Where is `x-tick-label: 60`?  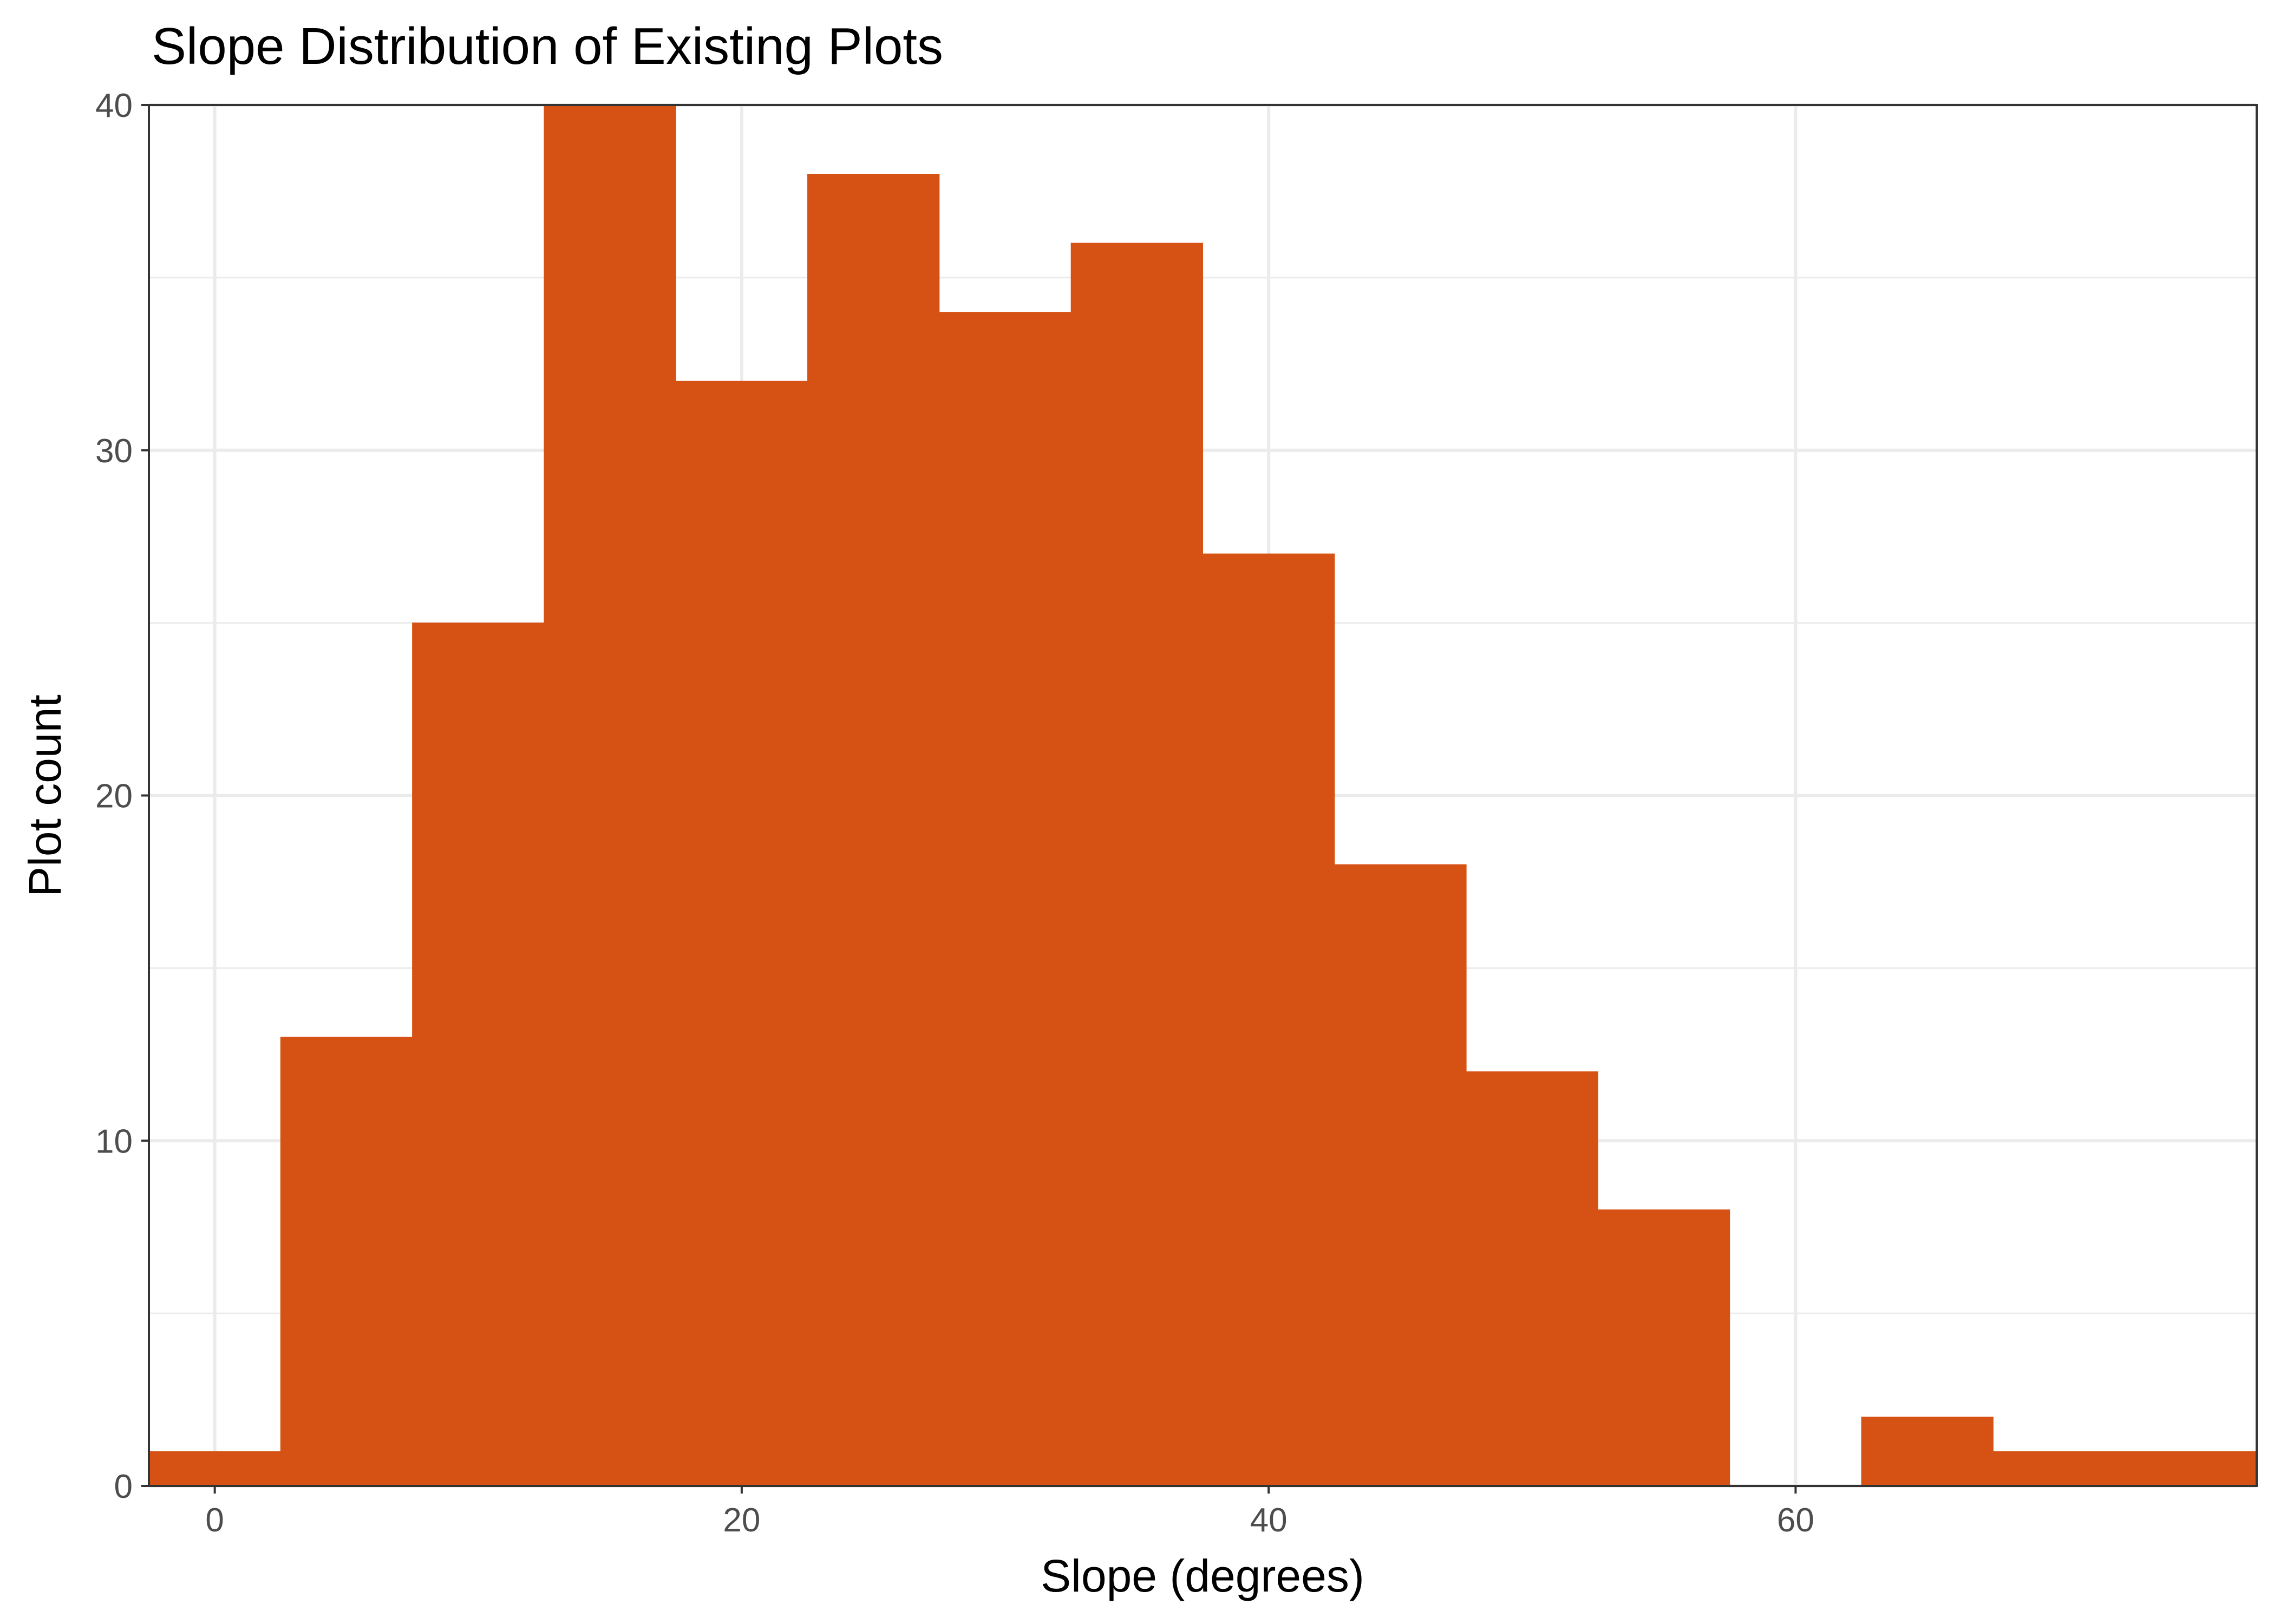 x-tick-label: 60 is located at coordinates (1796, 1520).